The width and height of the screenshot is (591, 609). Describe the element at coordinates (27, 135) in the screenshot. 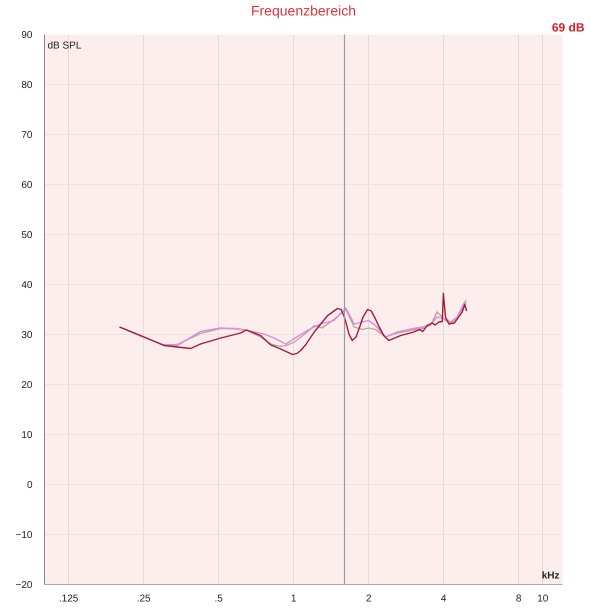

I see `y-tick-label: 70` at that location.